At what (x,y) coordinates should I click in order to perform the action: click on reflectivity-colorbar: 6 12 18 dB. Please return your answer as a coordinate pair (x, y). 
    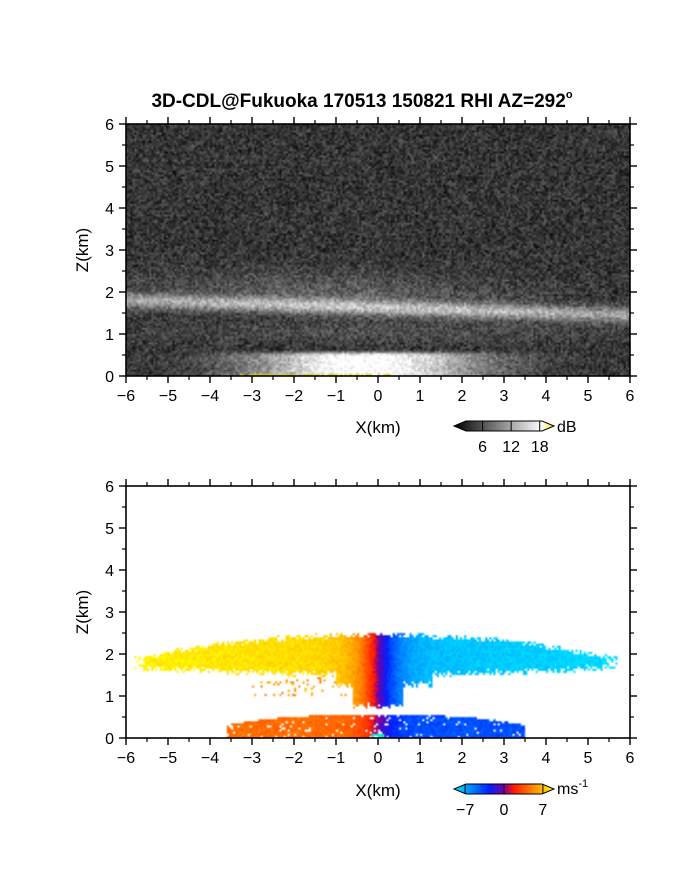
    Looking at the image, I should click on (514, 437).